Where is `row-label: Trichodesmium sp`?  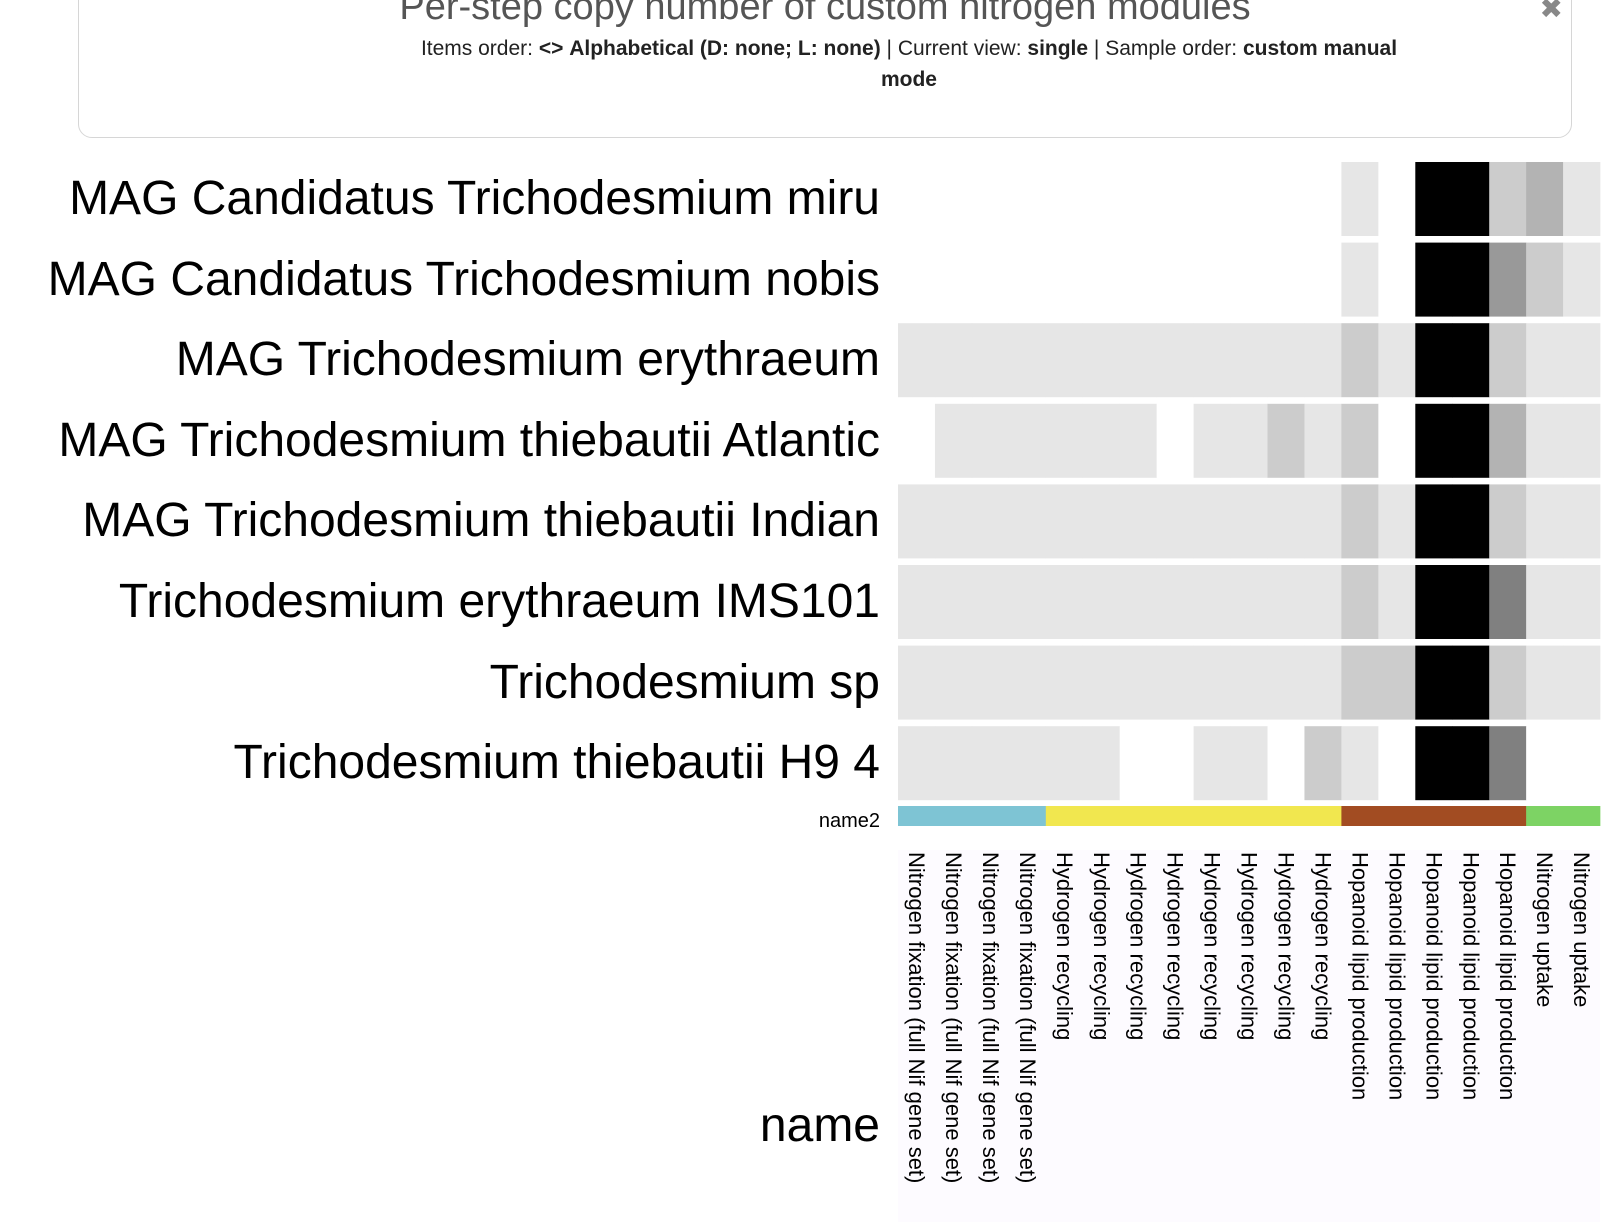 row-label: Trichodesmium sp is located at coordinates (684, 682).